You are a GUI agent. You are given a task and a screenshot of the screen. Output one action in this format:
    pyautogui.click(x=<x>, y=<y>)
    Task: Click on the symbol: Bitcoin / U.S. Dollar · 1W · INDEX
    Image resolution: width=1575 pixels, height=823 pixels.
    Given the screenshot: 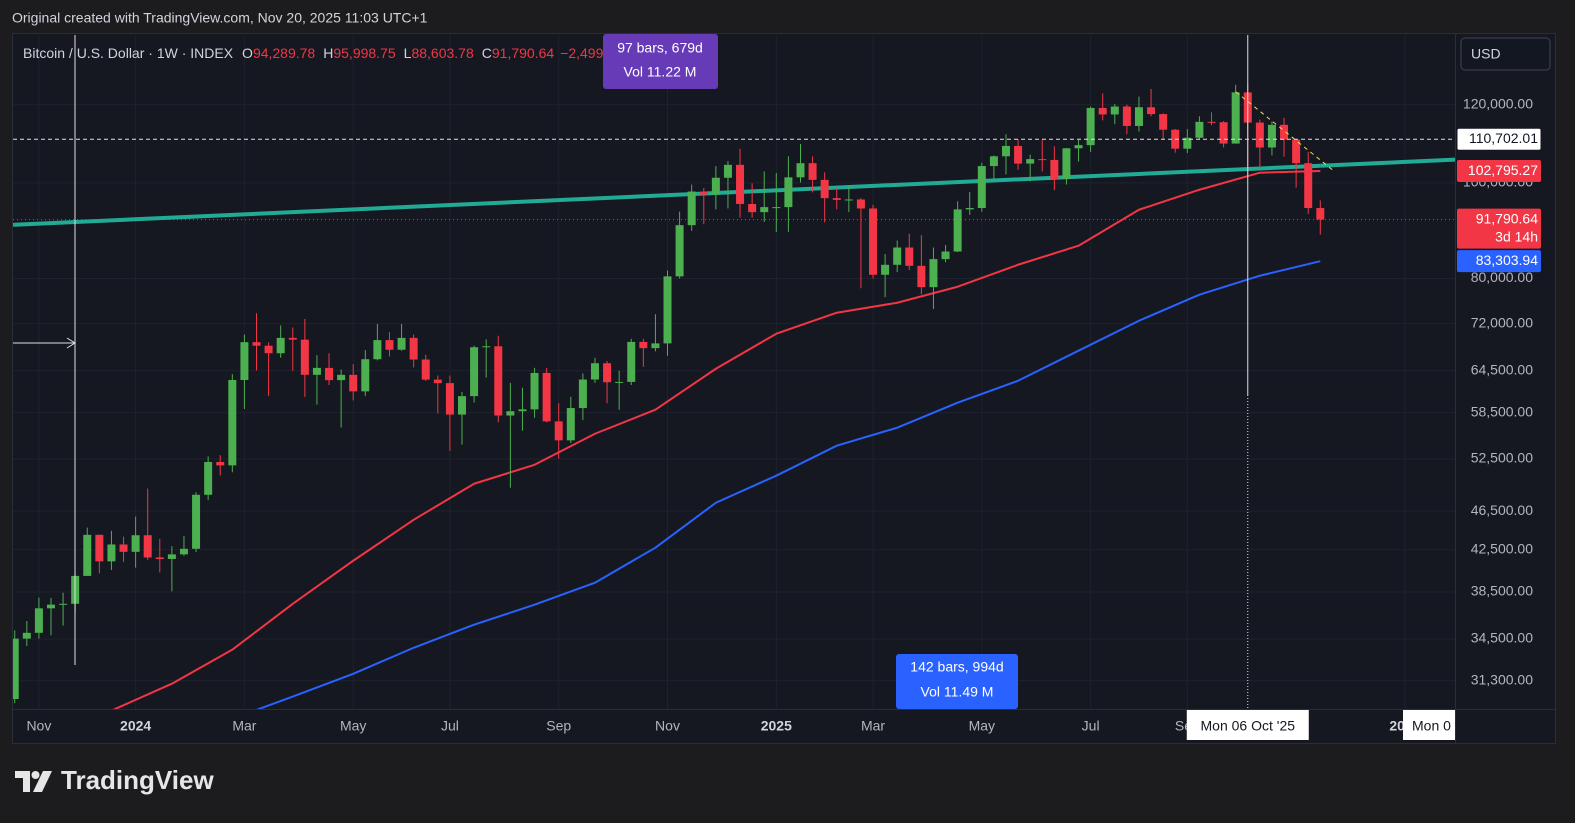 What is the action you would take?
    pyautogui.click(x=128, y=53)
    